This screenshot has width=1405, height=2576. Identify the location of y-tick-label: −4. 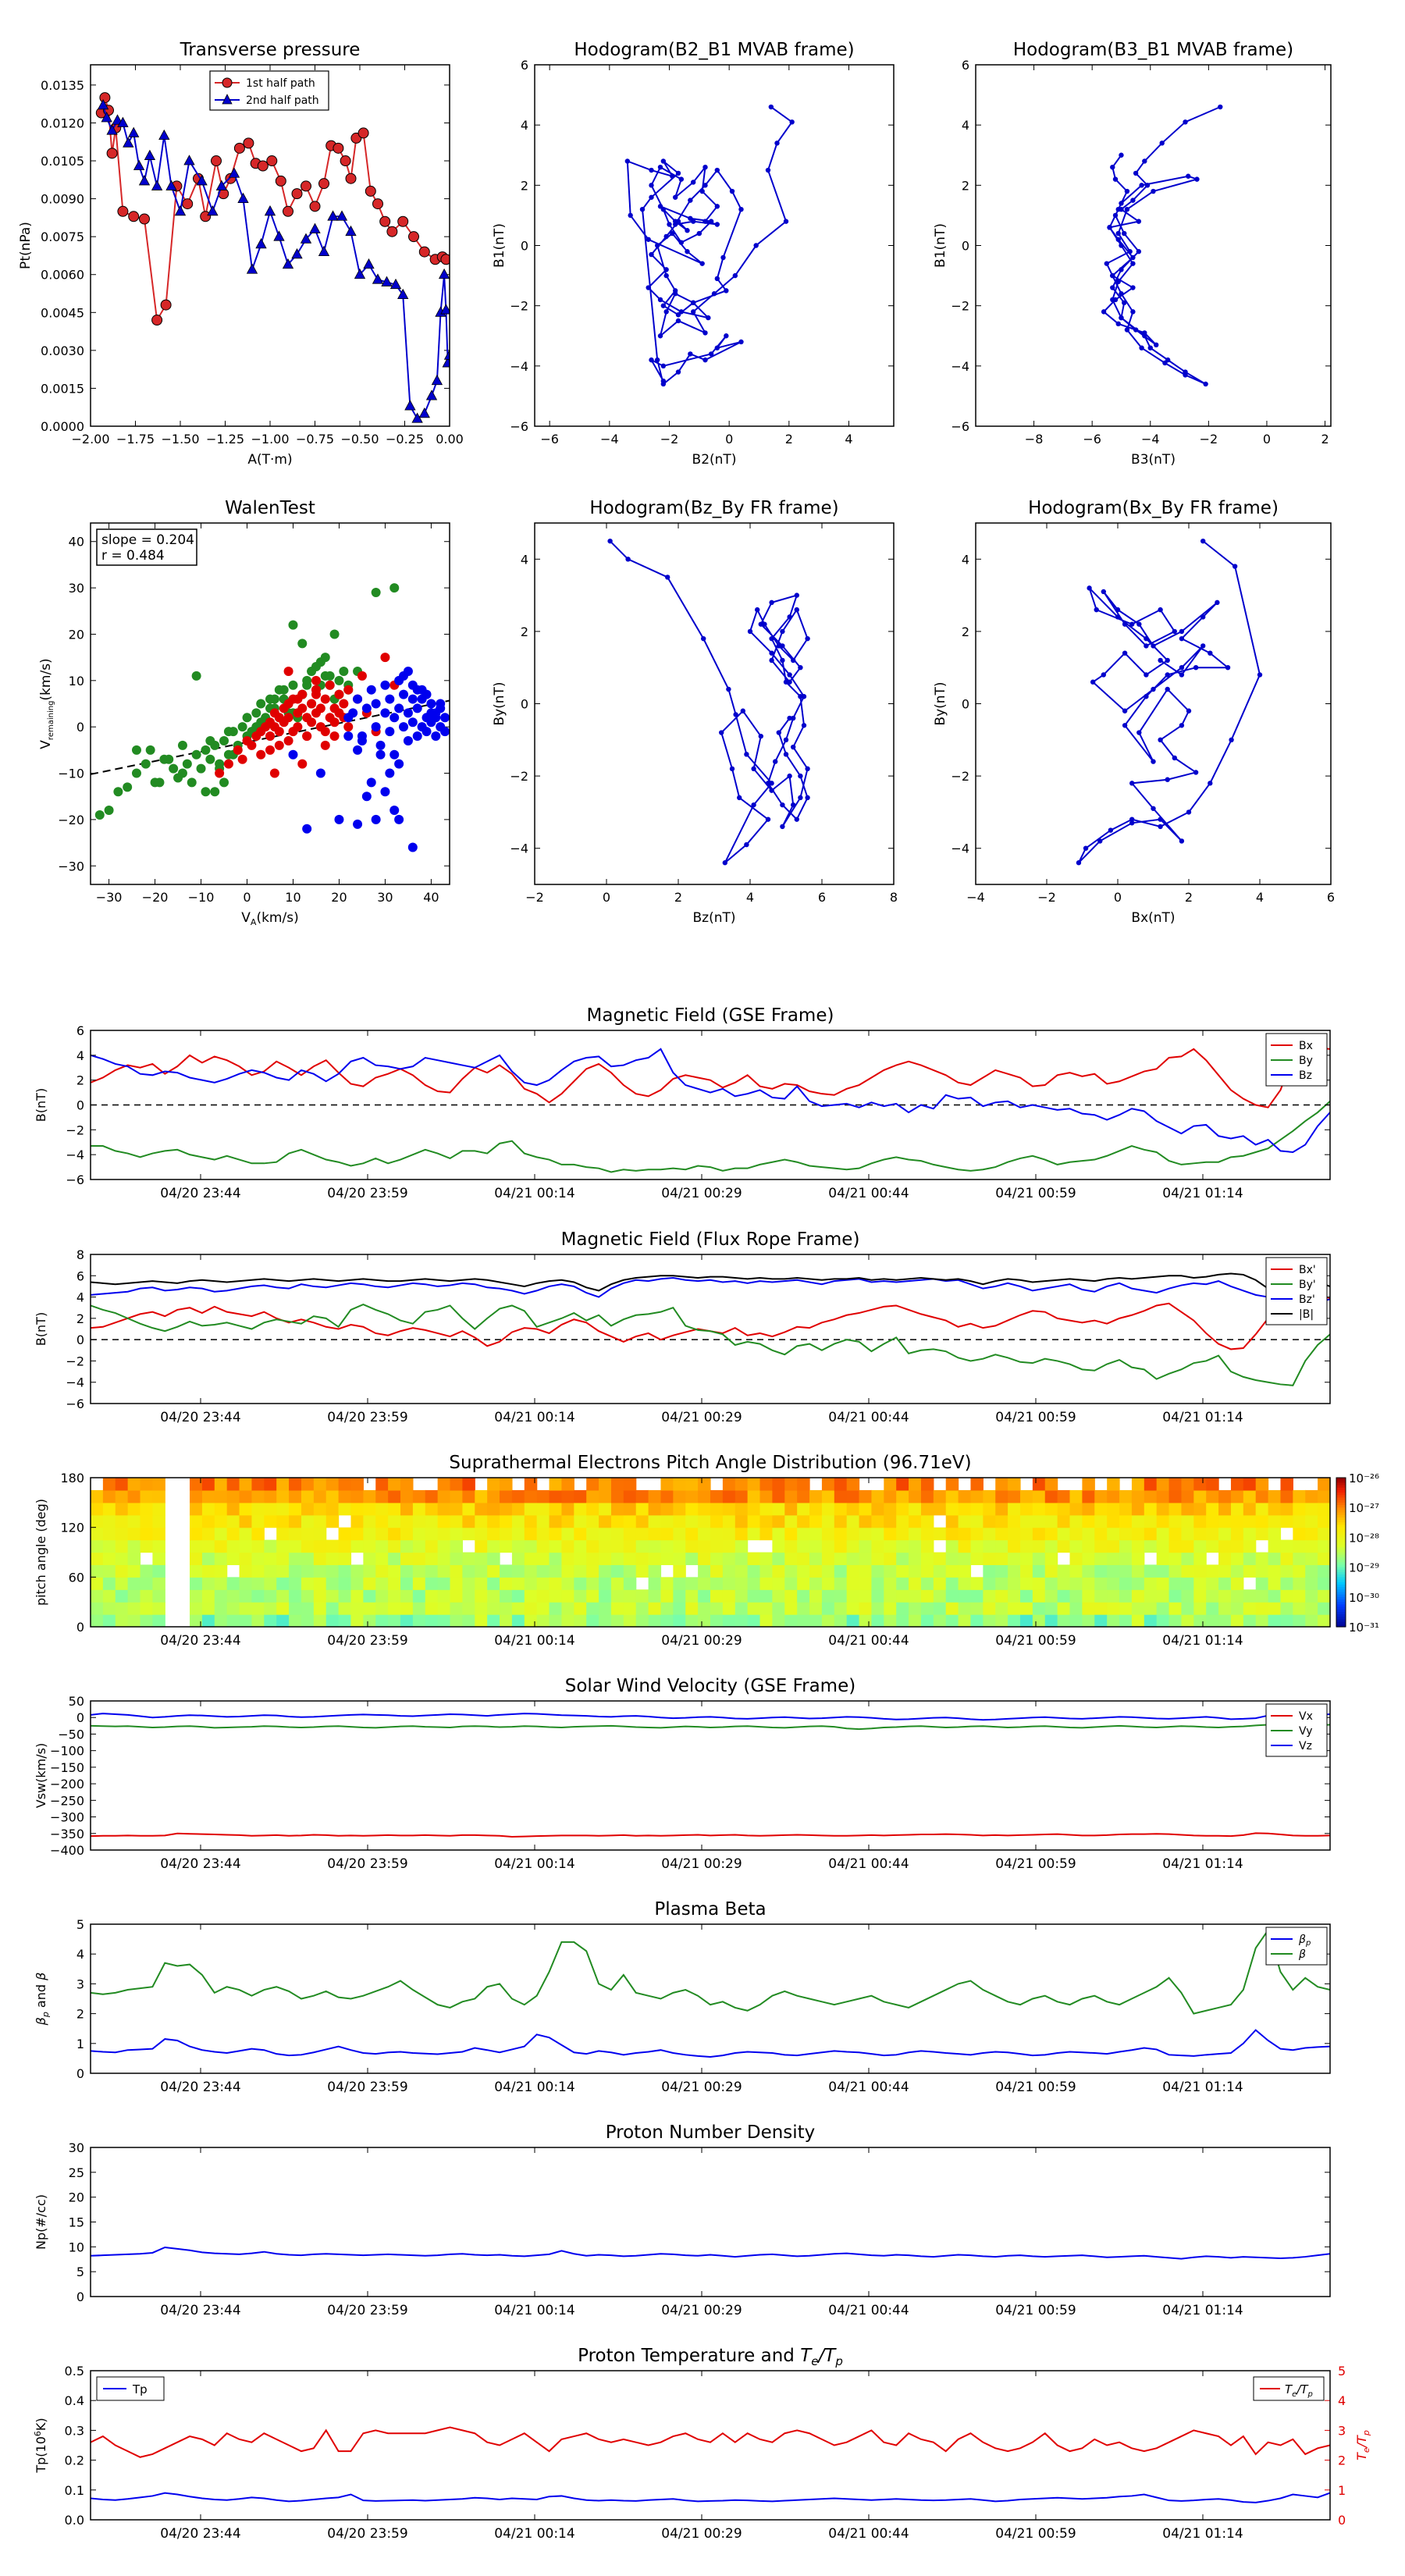
(75, 1154).